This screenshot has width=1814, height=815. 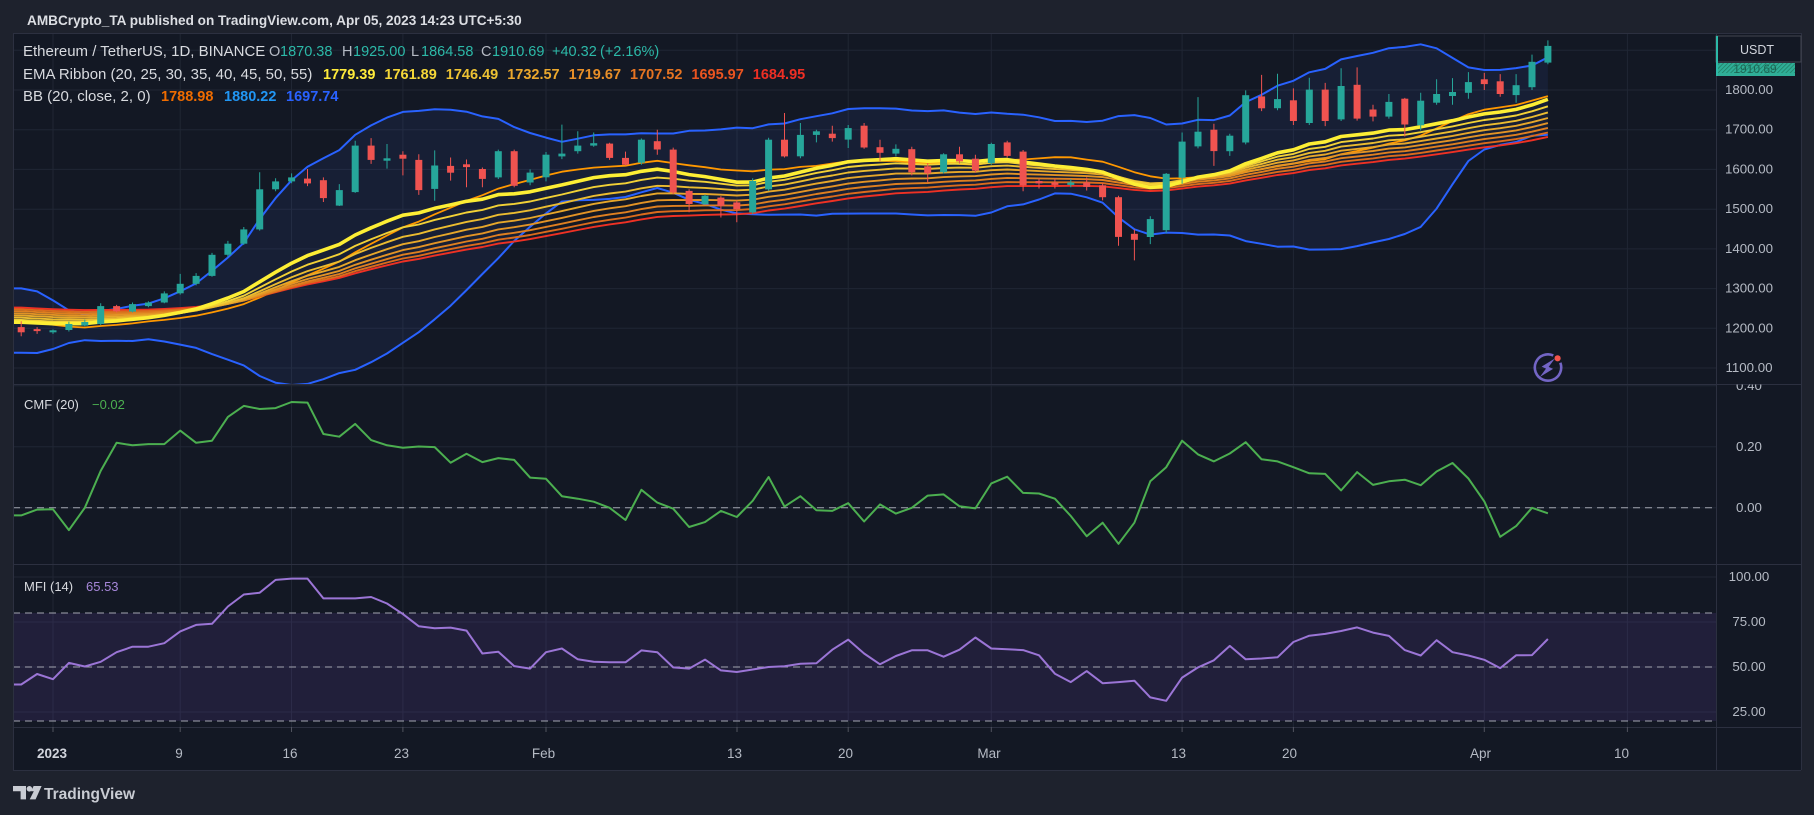 What do you see at coordinates (595, 75) in the screenshot?
I see `svg-text: 1719.67` at bounding box center [595, 75].